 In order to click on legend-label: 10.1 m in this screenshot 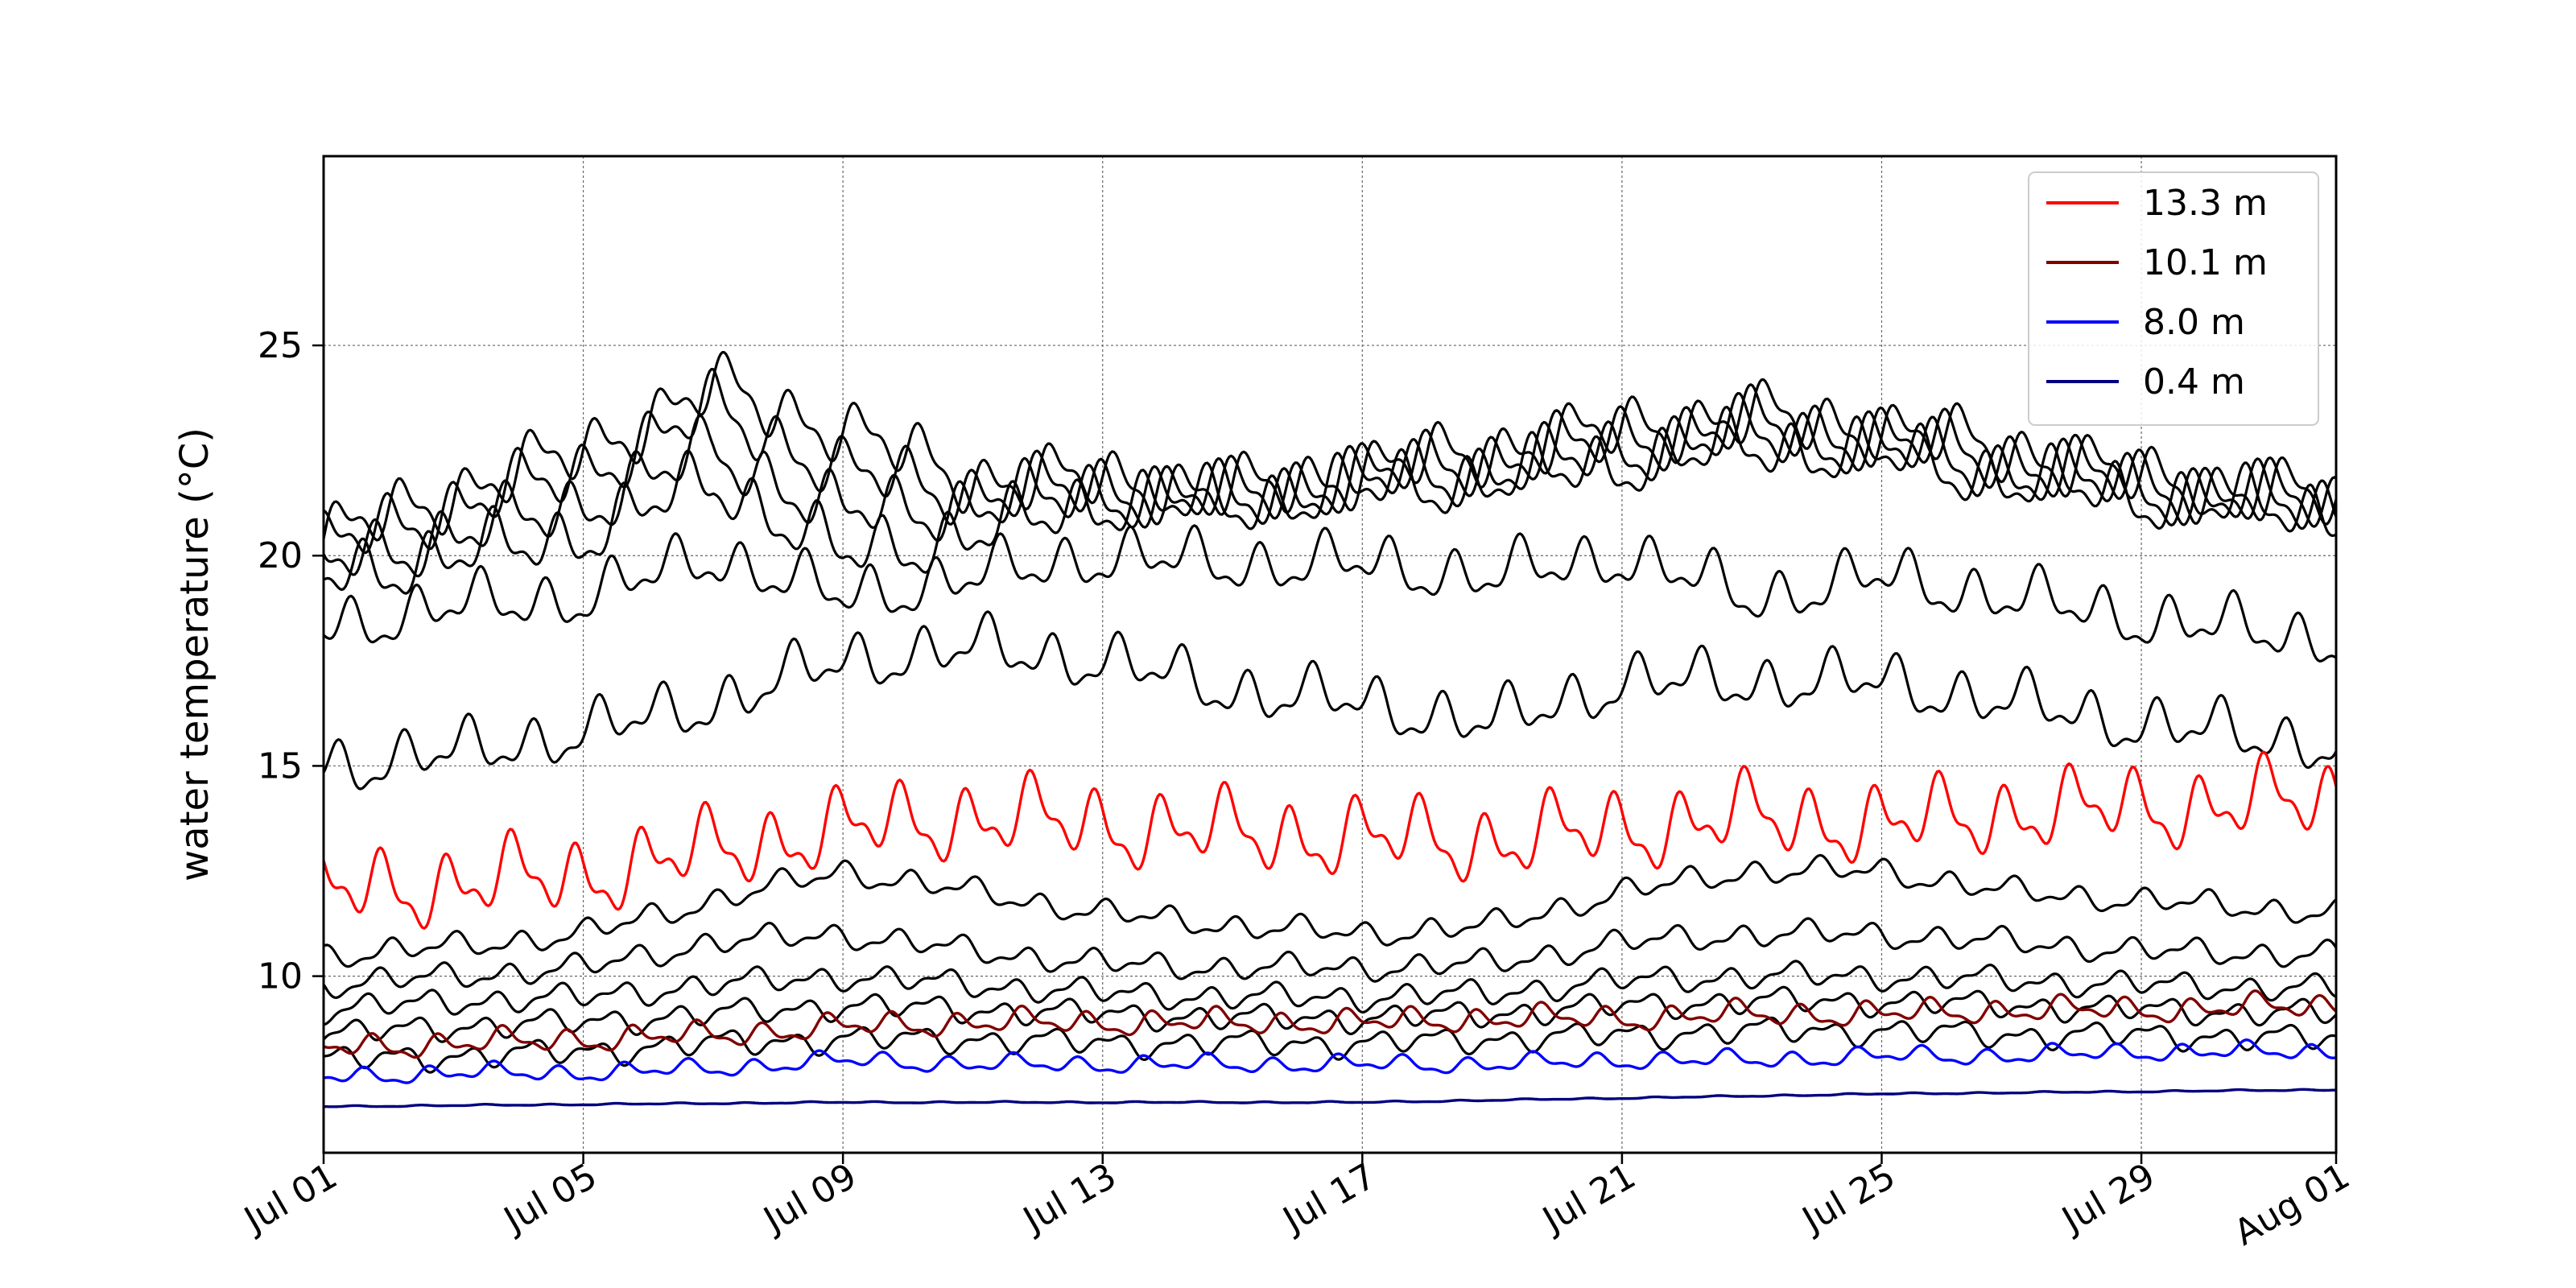, I will do `click(2205, 262)`.